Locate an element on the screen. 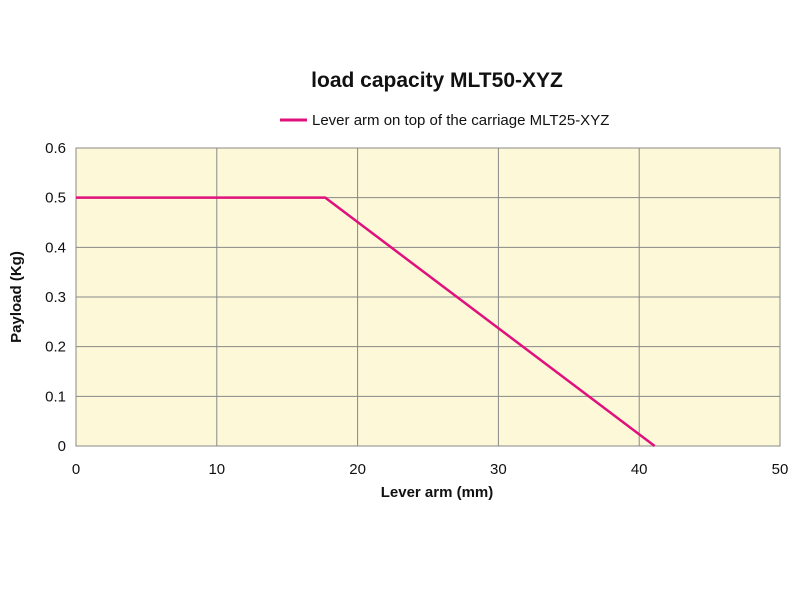 Image resolution: width=800 pixels, height=605 pixels. y-tick-label: 0.4 is located at coordinates (55, 247).